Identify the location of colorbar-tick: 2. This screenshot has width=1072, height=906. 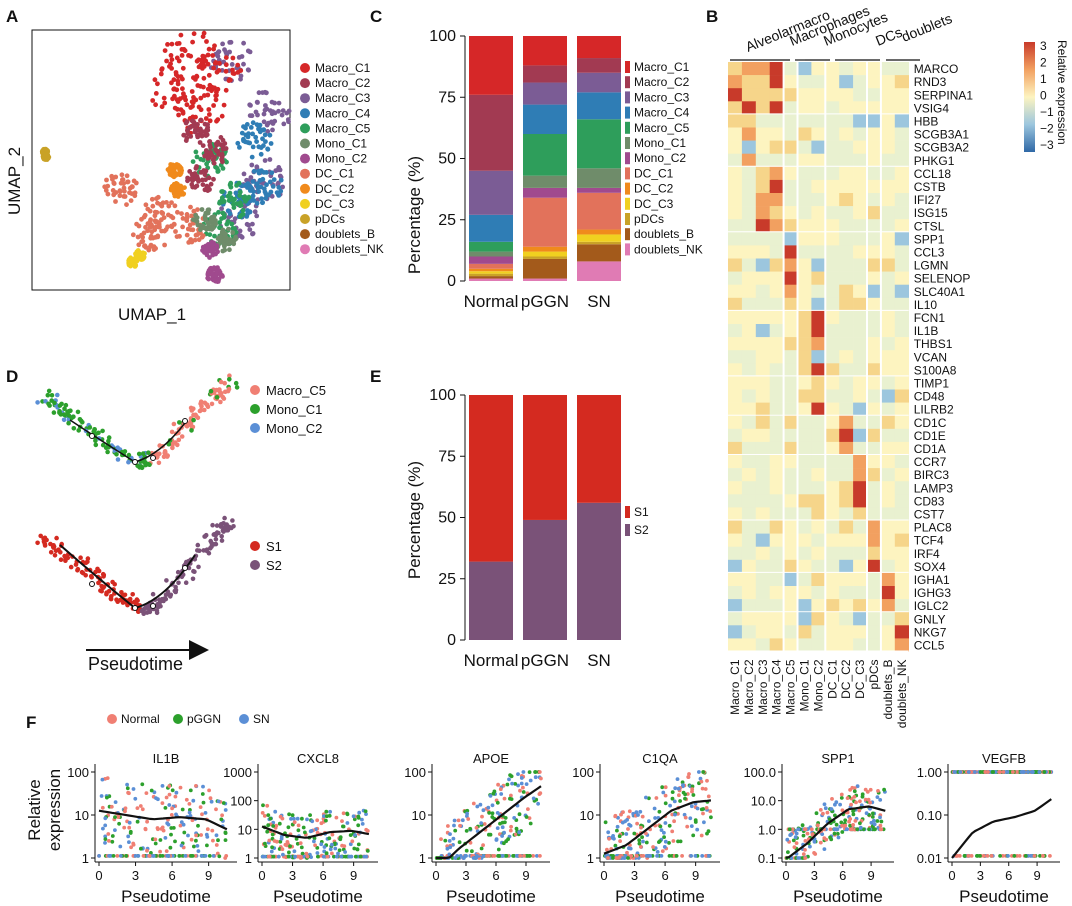
(1043, 63).